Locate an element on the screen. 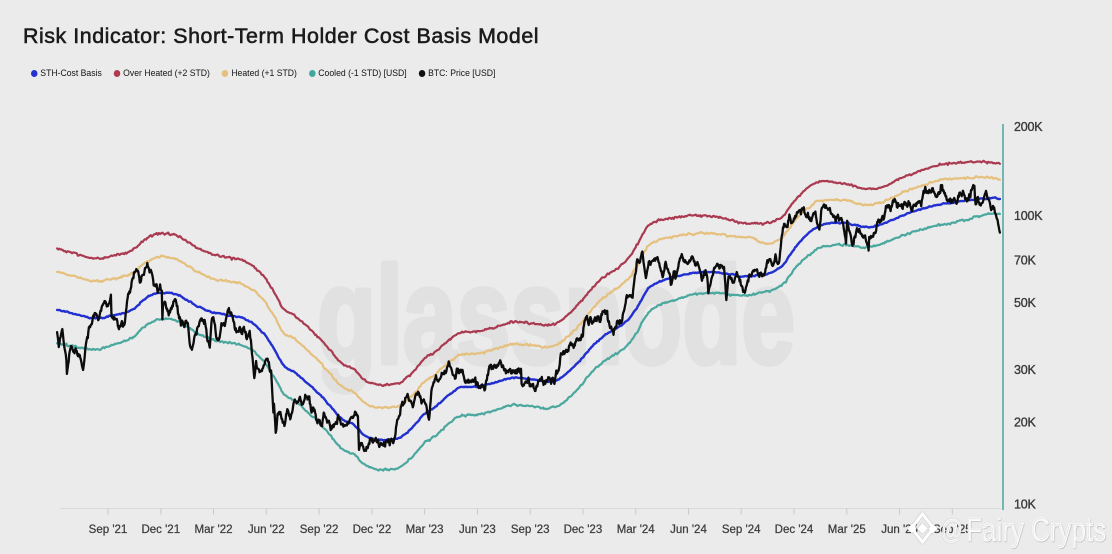  svg-text: 70K is located at coordinates (1025, 261).